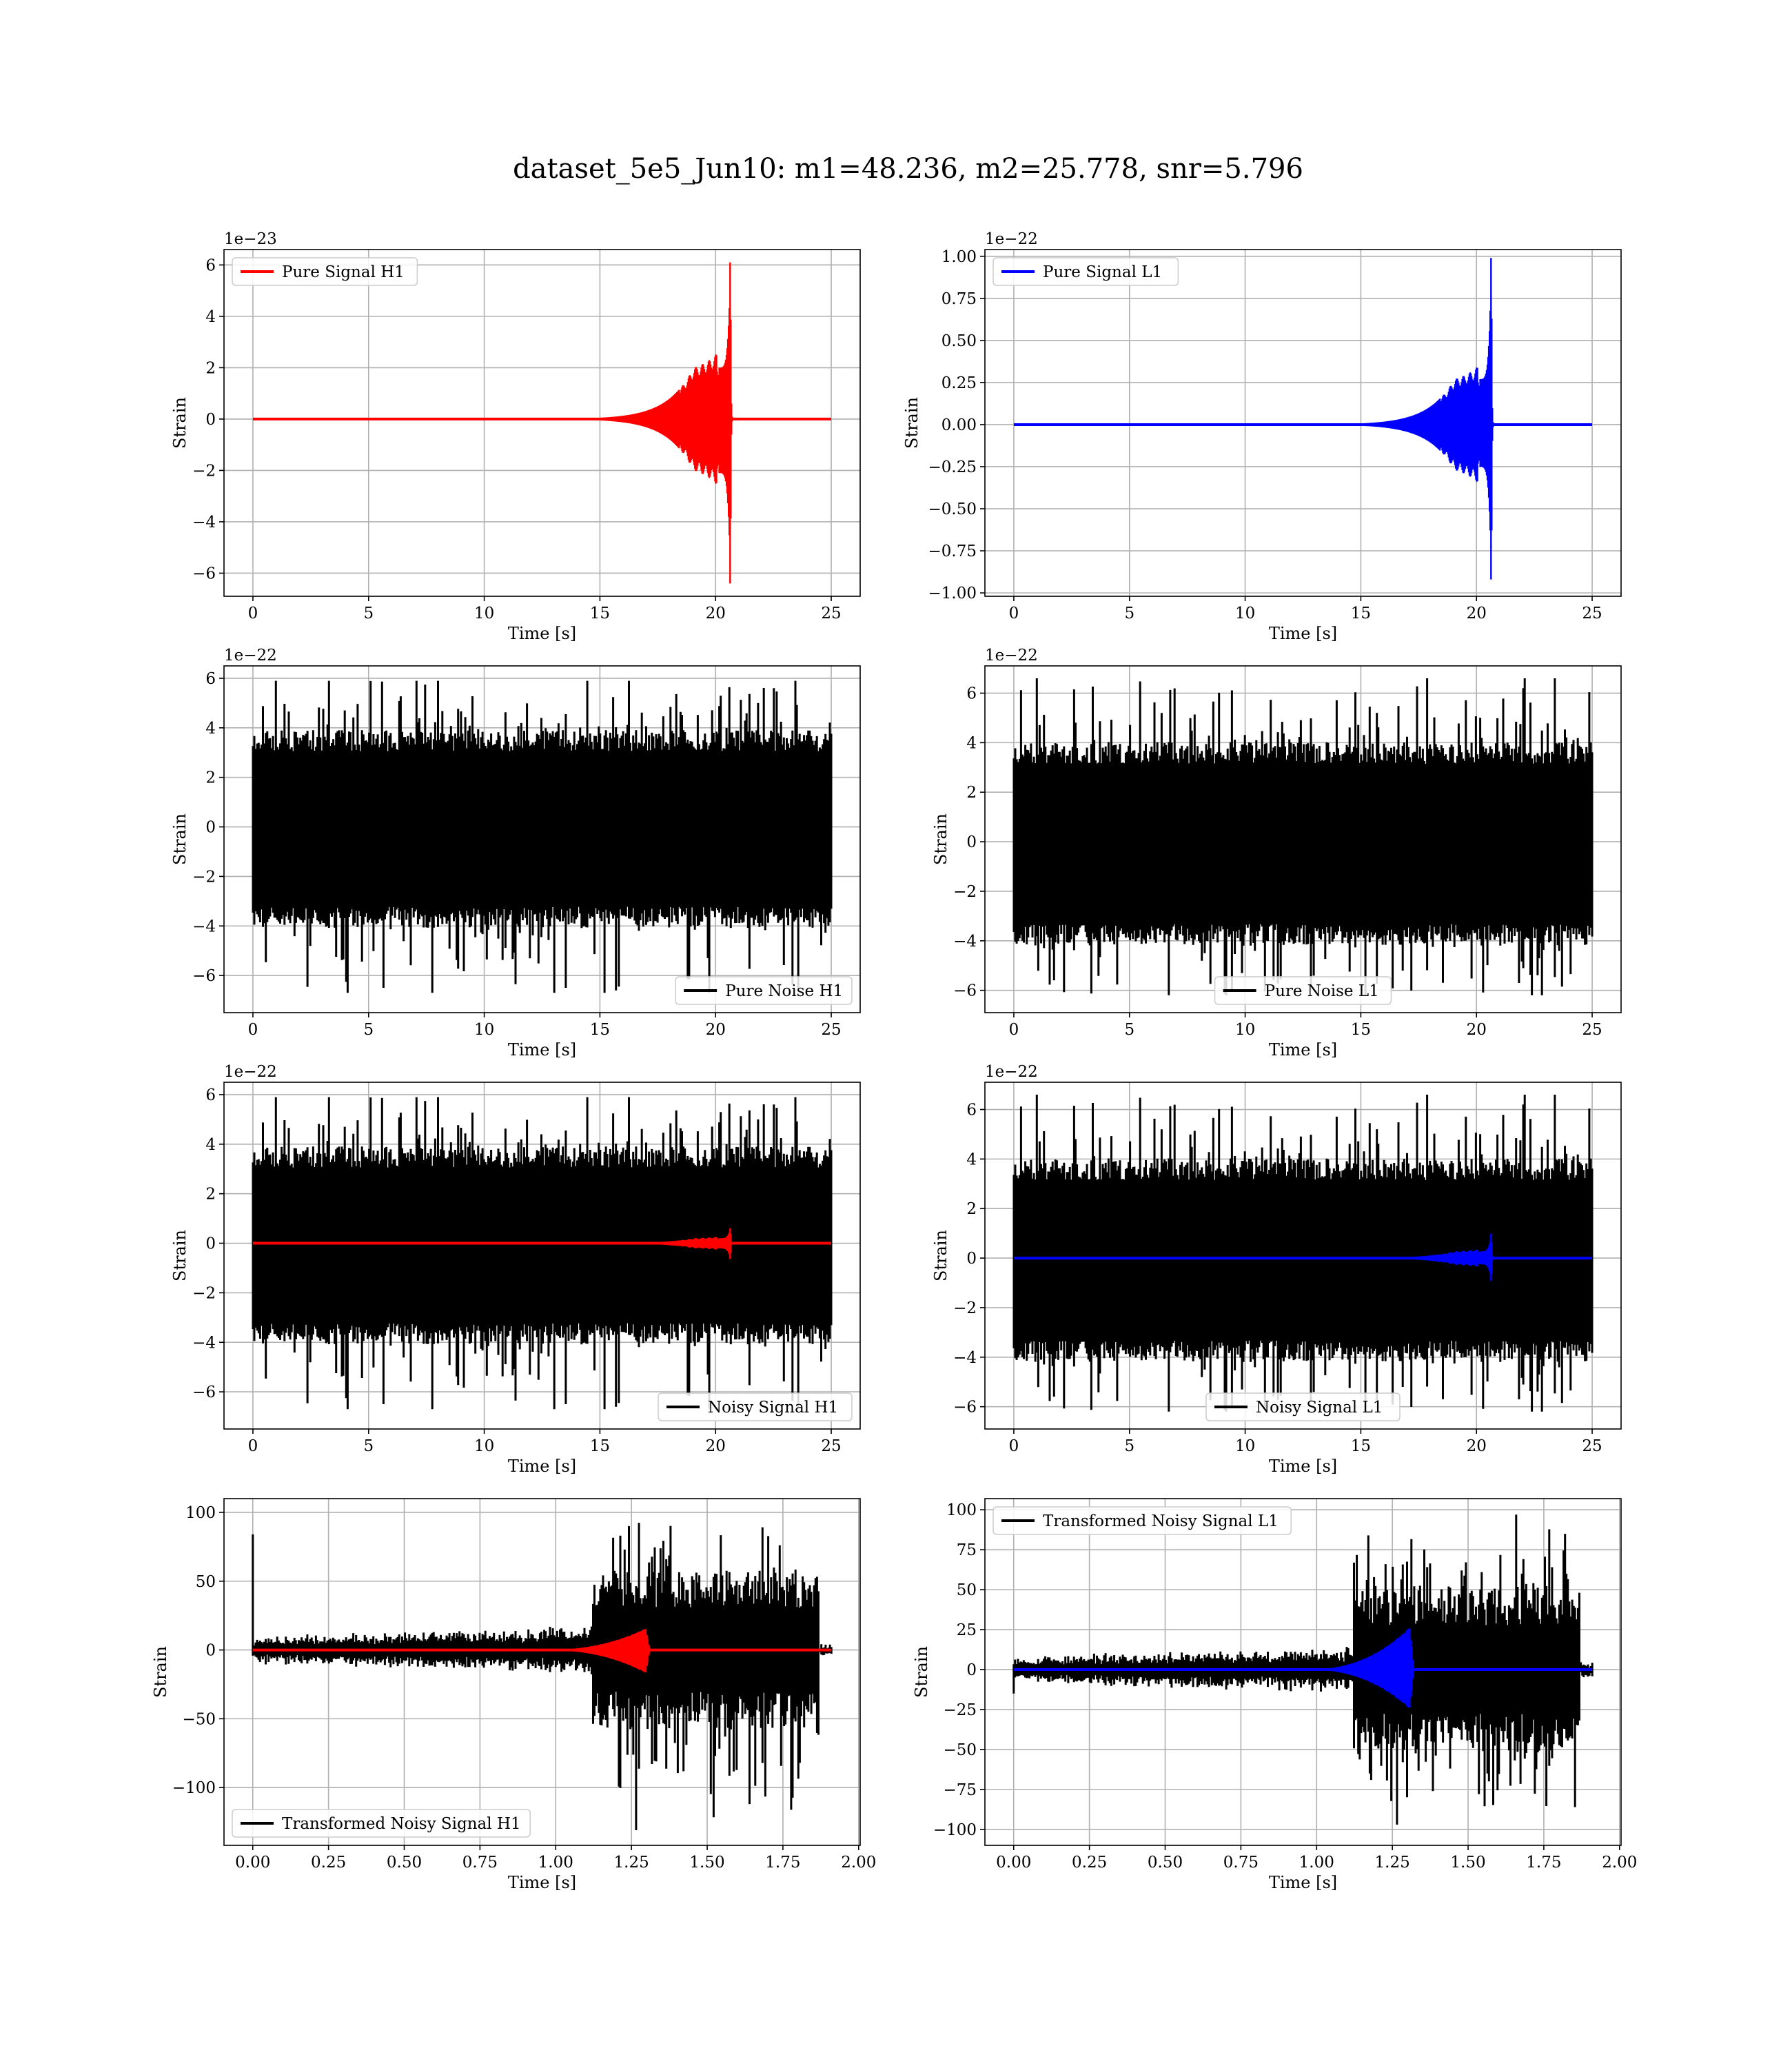 The width and height of the screenshot is (1792, 2068). Describe the element at coordinates (328, 1863) in the screenshot. I see `x-tick-label: 0.25` at that location.